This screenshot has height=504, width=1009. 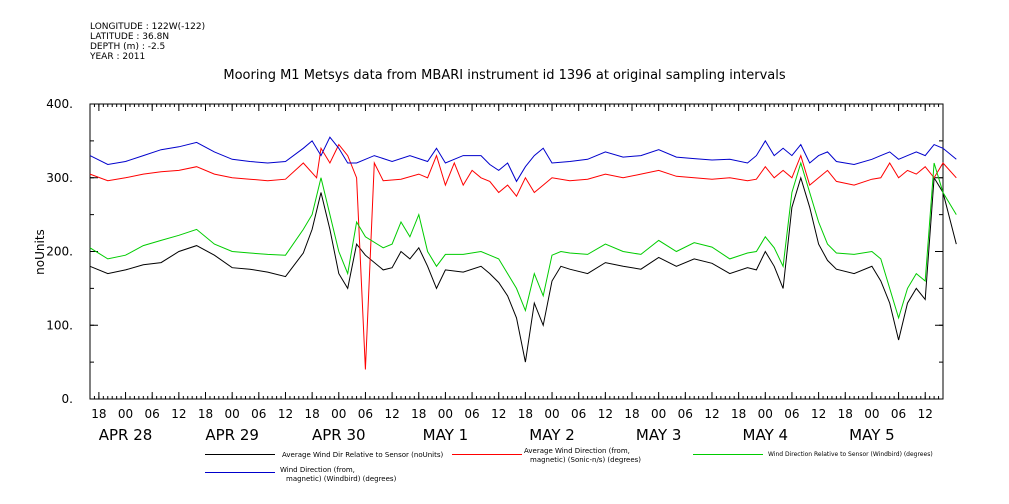 What do you see at coordinates (339, 435) in the screenshot?
I see `x-date-label: APR 30` at bounding box center [339, 435].